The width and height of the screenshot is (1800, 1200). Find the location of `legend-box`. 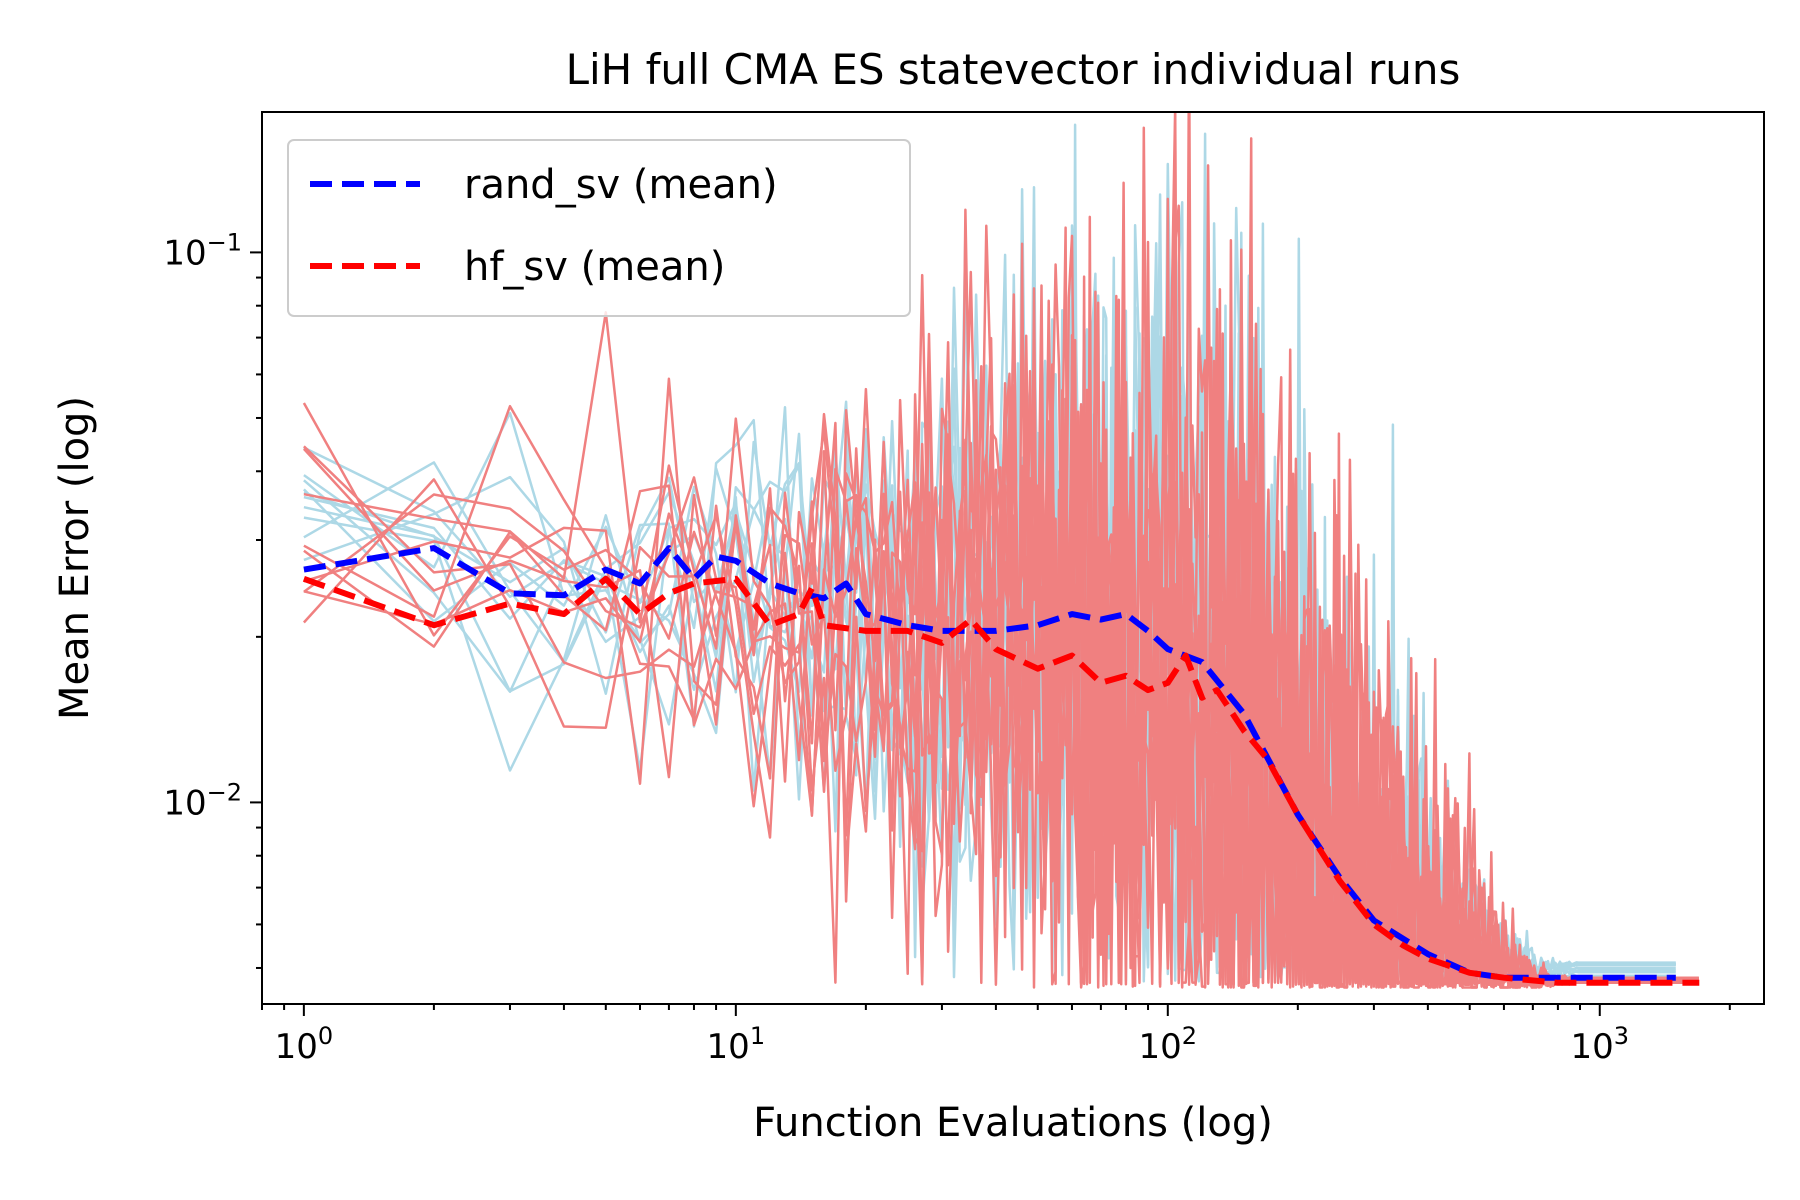

legend-box is located at coordinates (599, 228).